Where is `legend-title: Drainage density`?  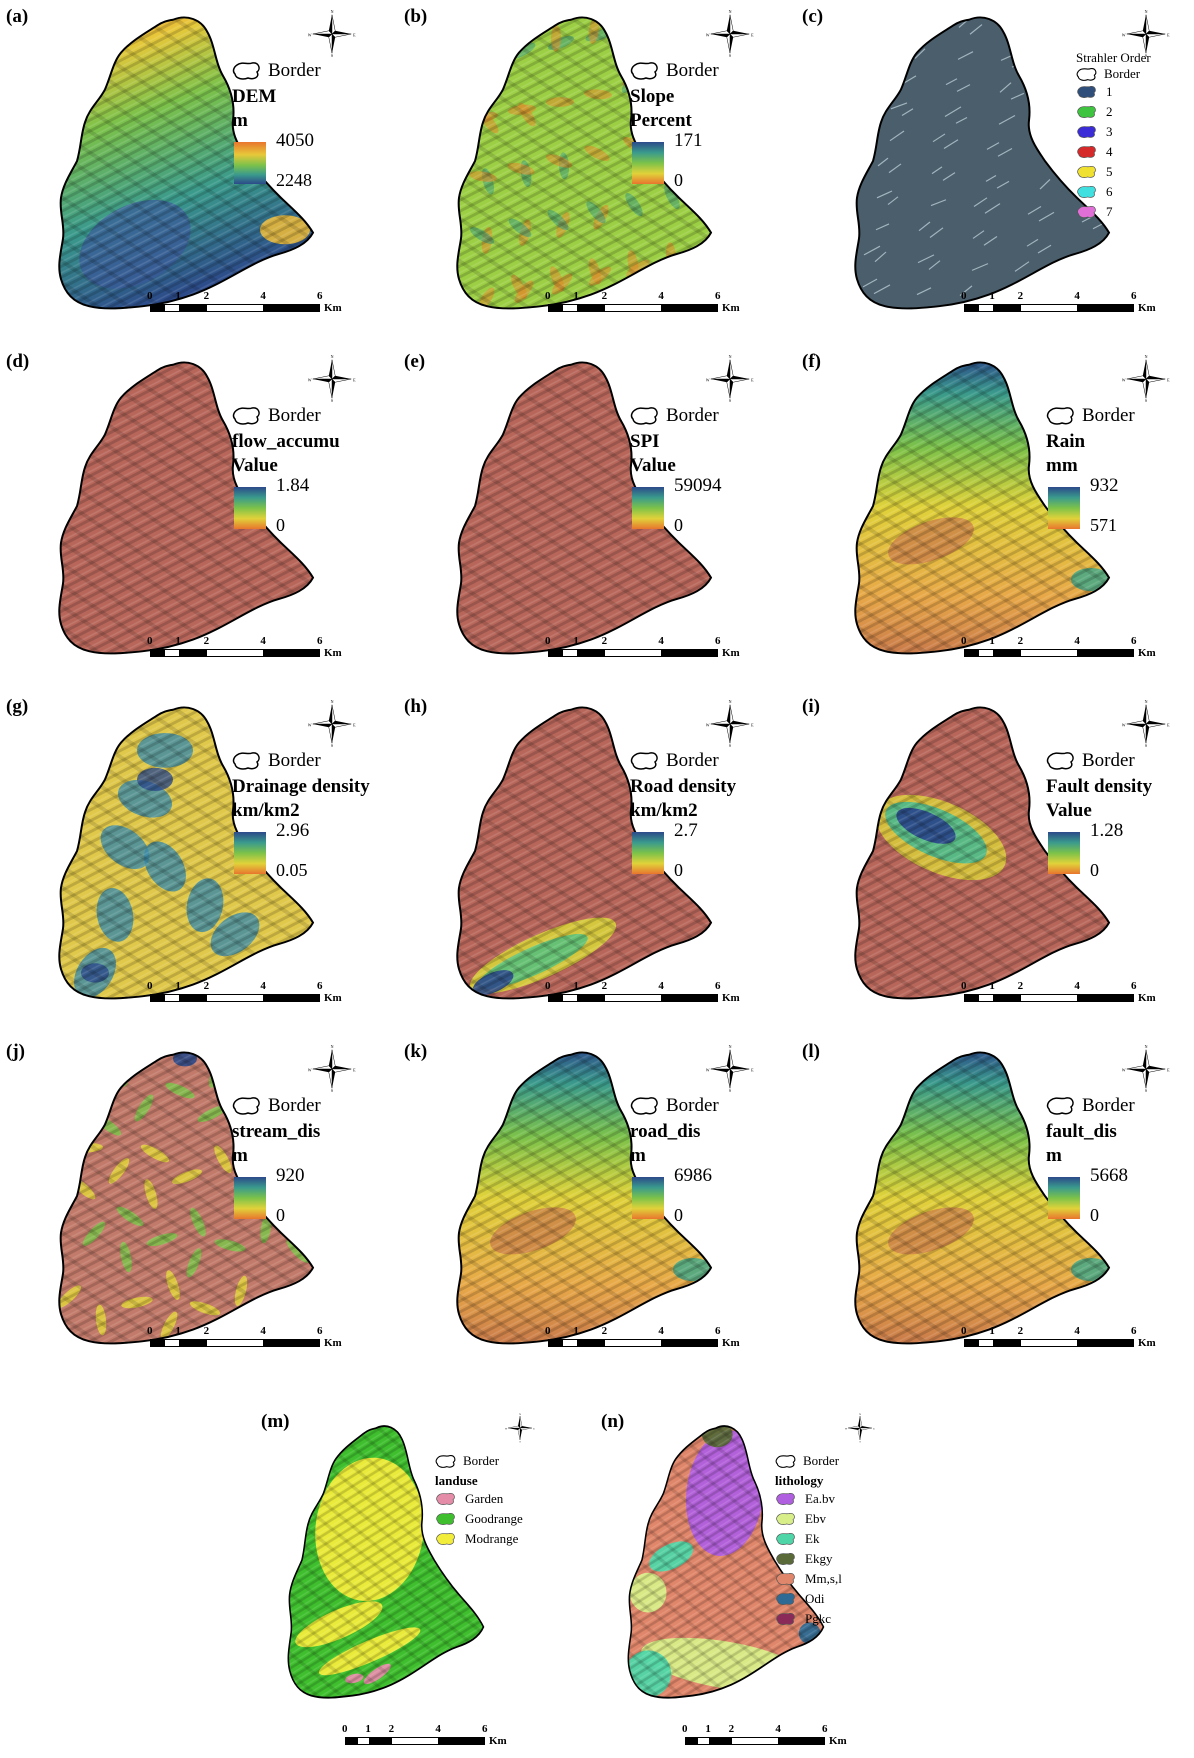 legend-title: Drainage density is located at coordinates (301, 786).